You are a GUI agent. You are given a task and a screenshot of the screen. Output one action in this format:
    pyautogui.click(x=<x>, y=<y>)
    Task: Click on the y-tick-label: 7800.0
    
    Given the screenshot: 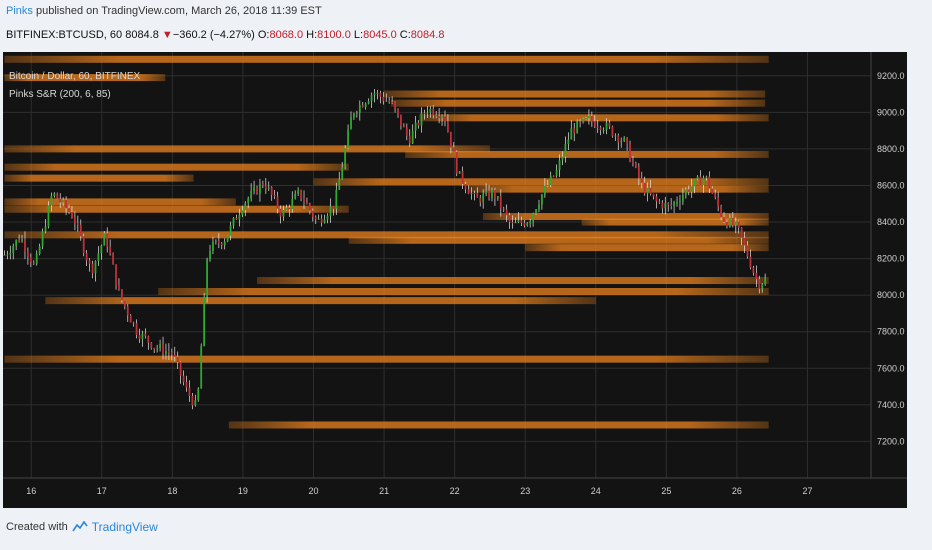 What is the action you would take?
    pyautogui.click(x=891, y=332)
    